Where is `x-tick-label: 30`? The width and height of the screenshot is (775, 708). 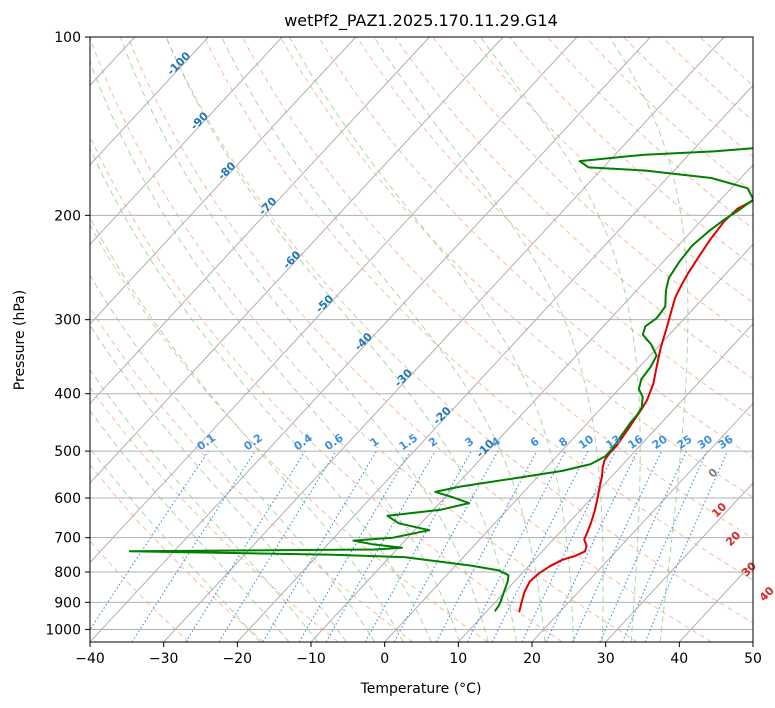
x-tick-label: 30 is located at coordinates (606, 659).